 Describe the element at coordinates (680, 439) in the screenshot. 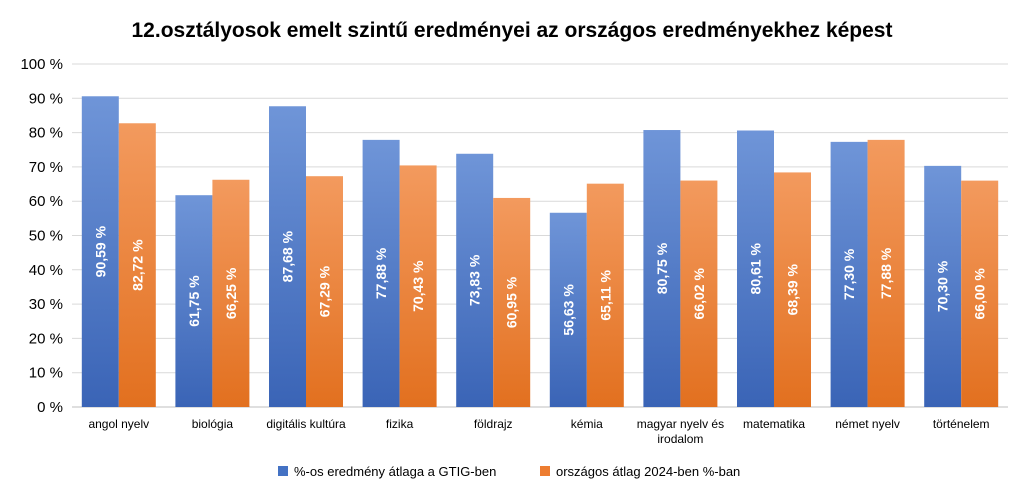

I see `x-category-line: irodalom` at that location.